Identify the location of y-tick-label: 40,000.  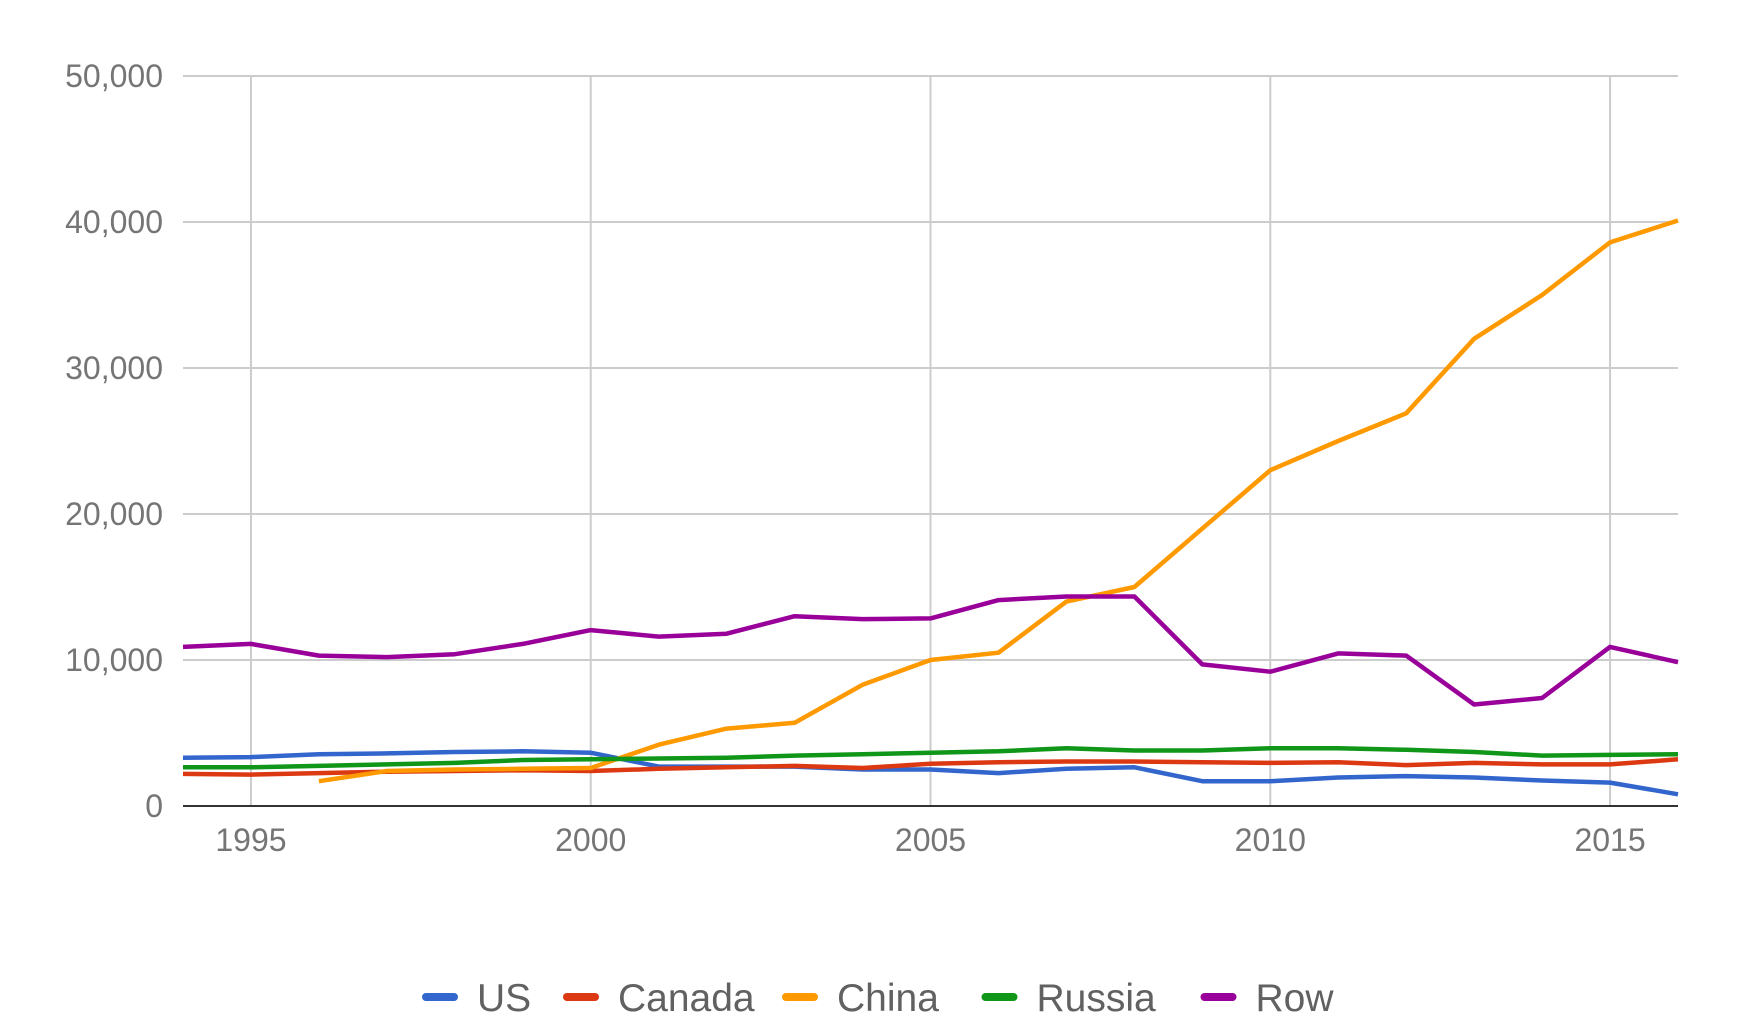
(114, 222).